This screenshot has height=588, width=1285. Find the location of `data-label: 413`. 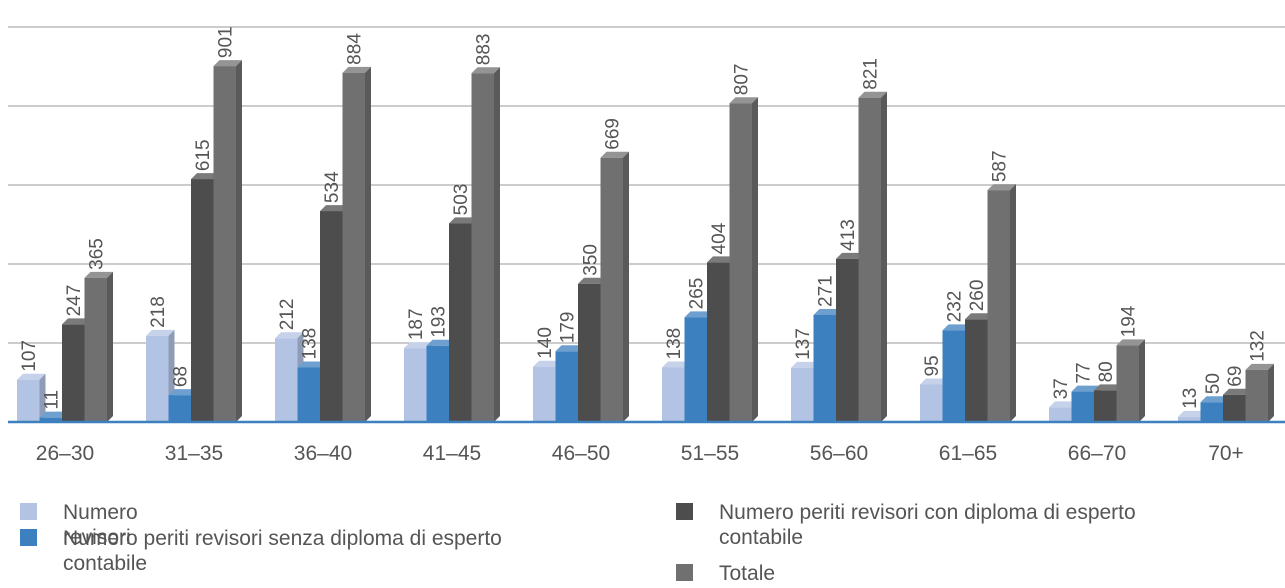

data-label: 413 is located at coordinates (848, 235).